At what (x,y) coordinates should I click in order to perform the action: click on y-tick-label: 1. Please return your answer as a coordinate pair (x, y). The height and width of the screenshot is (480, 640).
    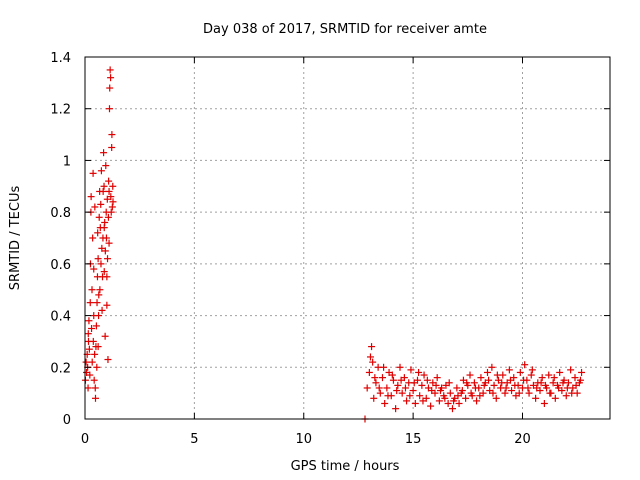
    Looking at the image, I should click on (67, 161).